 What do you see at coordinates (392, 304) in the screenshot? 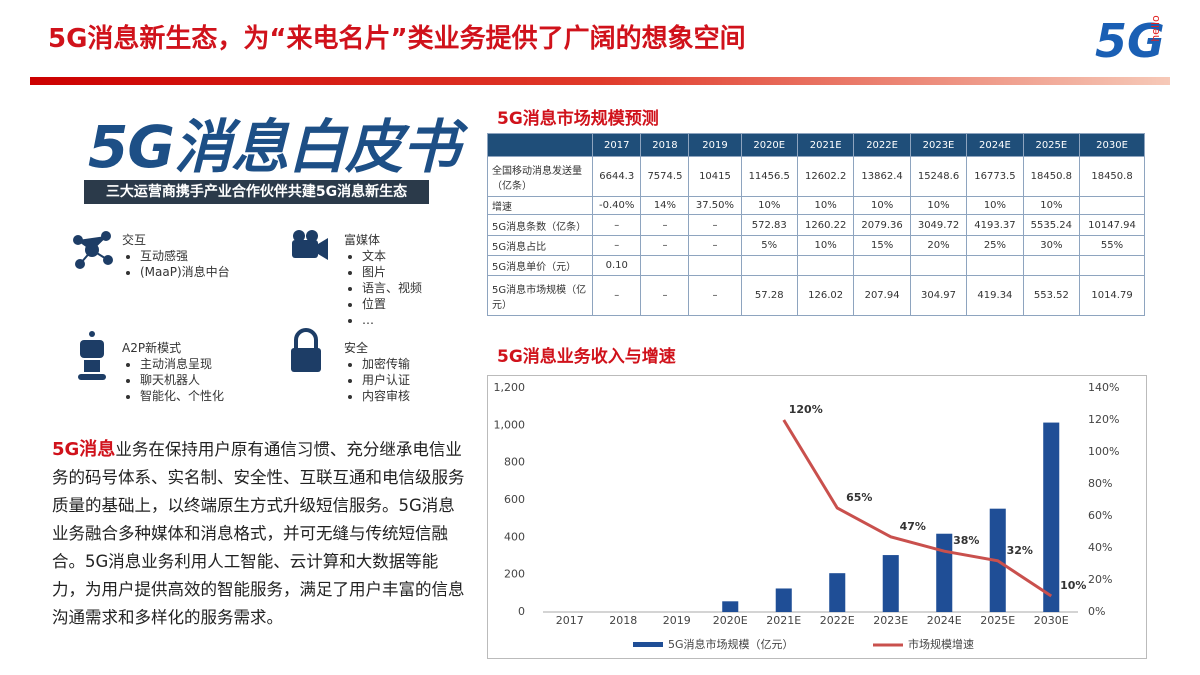
I see `feature-item: 位置` at bounding box center [392, 304].